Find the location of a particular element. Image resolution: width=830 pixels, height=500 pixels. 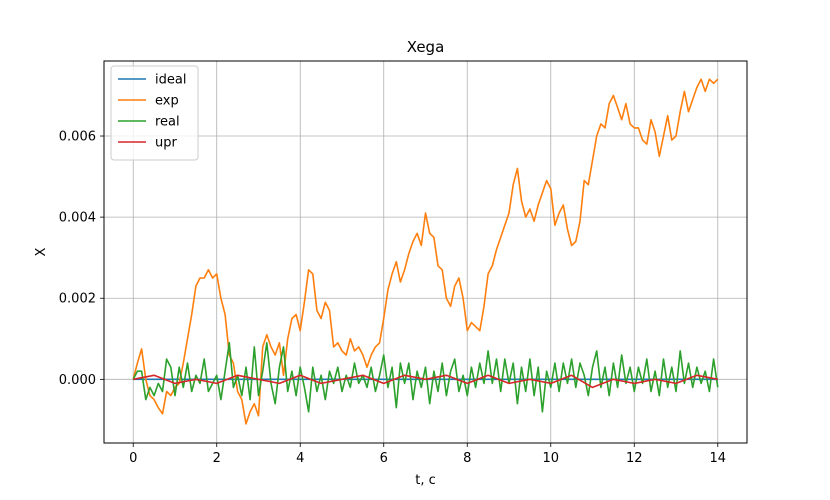

y-tick-label: 0.002 is located at coordinates (77, 299).